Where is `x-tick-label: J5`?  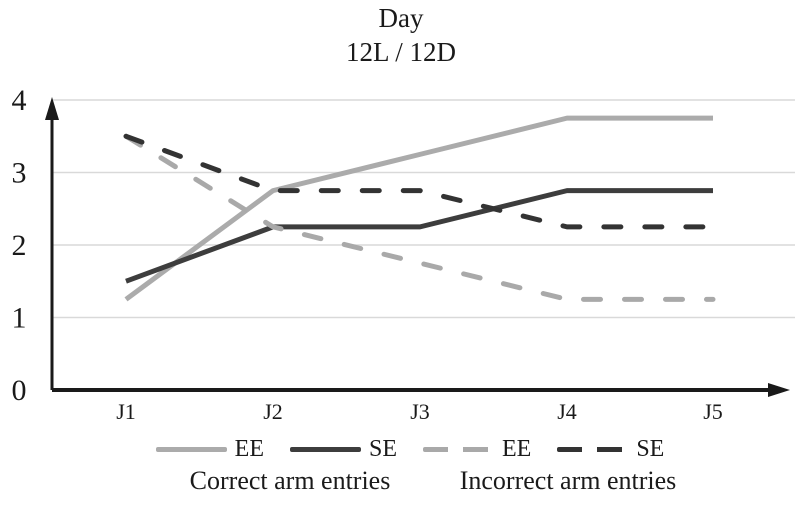 x-tick-label: J5 is located at coordinates (713, 411).